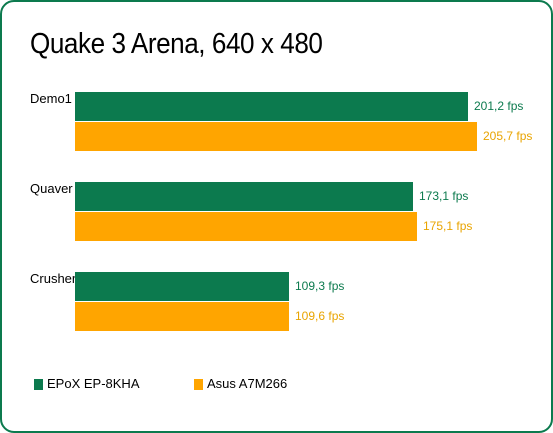 This screenshot has height=433, width=553. What do you see at coordinates (176, 44) in the screenshot?
I see `chart-title: Quake 3 Arena, 640 x 480` at bounding box center [176, 44].